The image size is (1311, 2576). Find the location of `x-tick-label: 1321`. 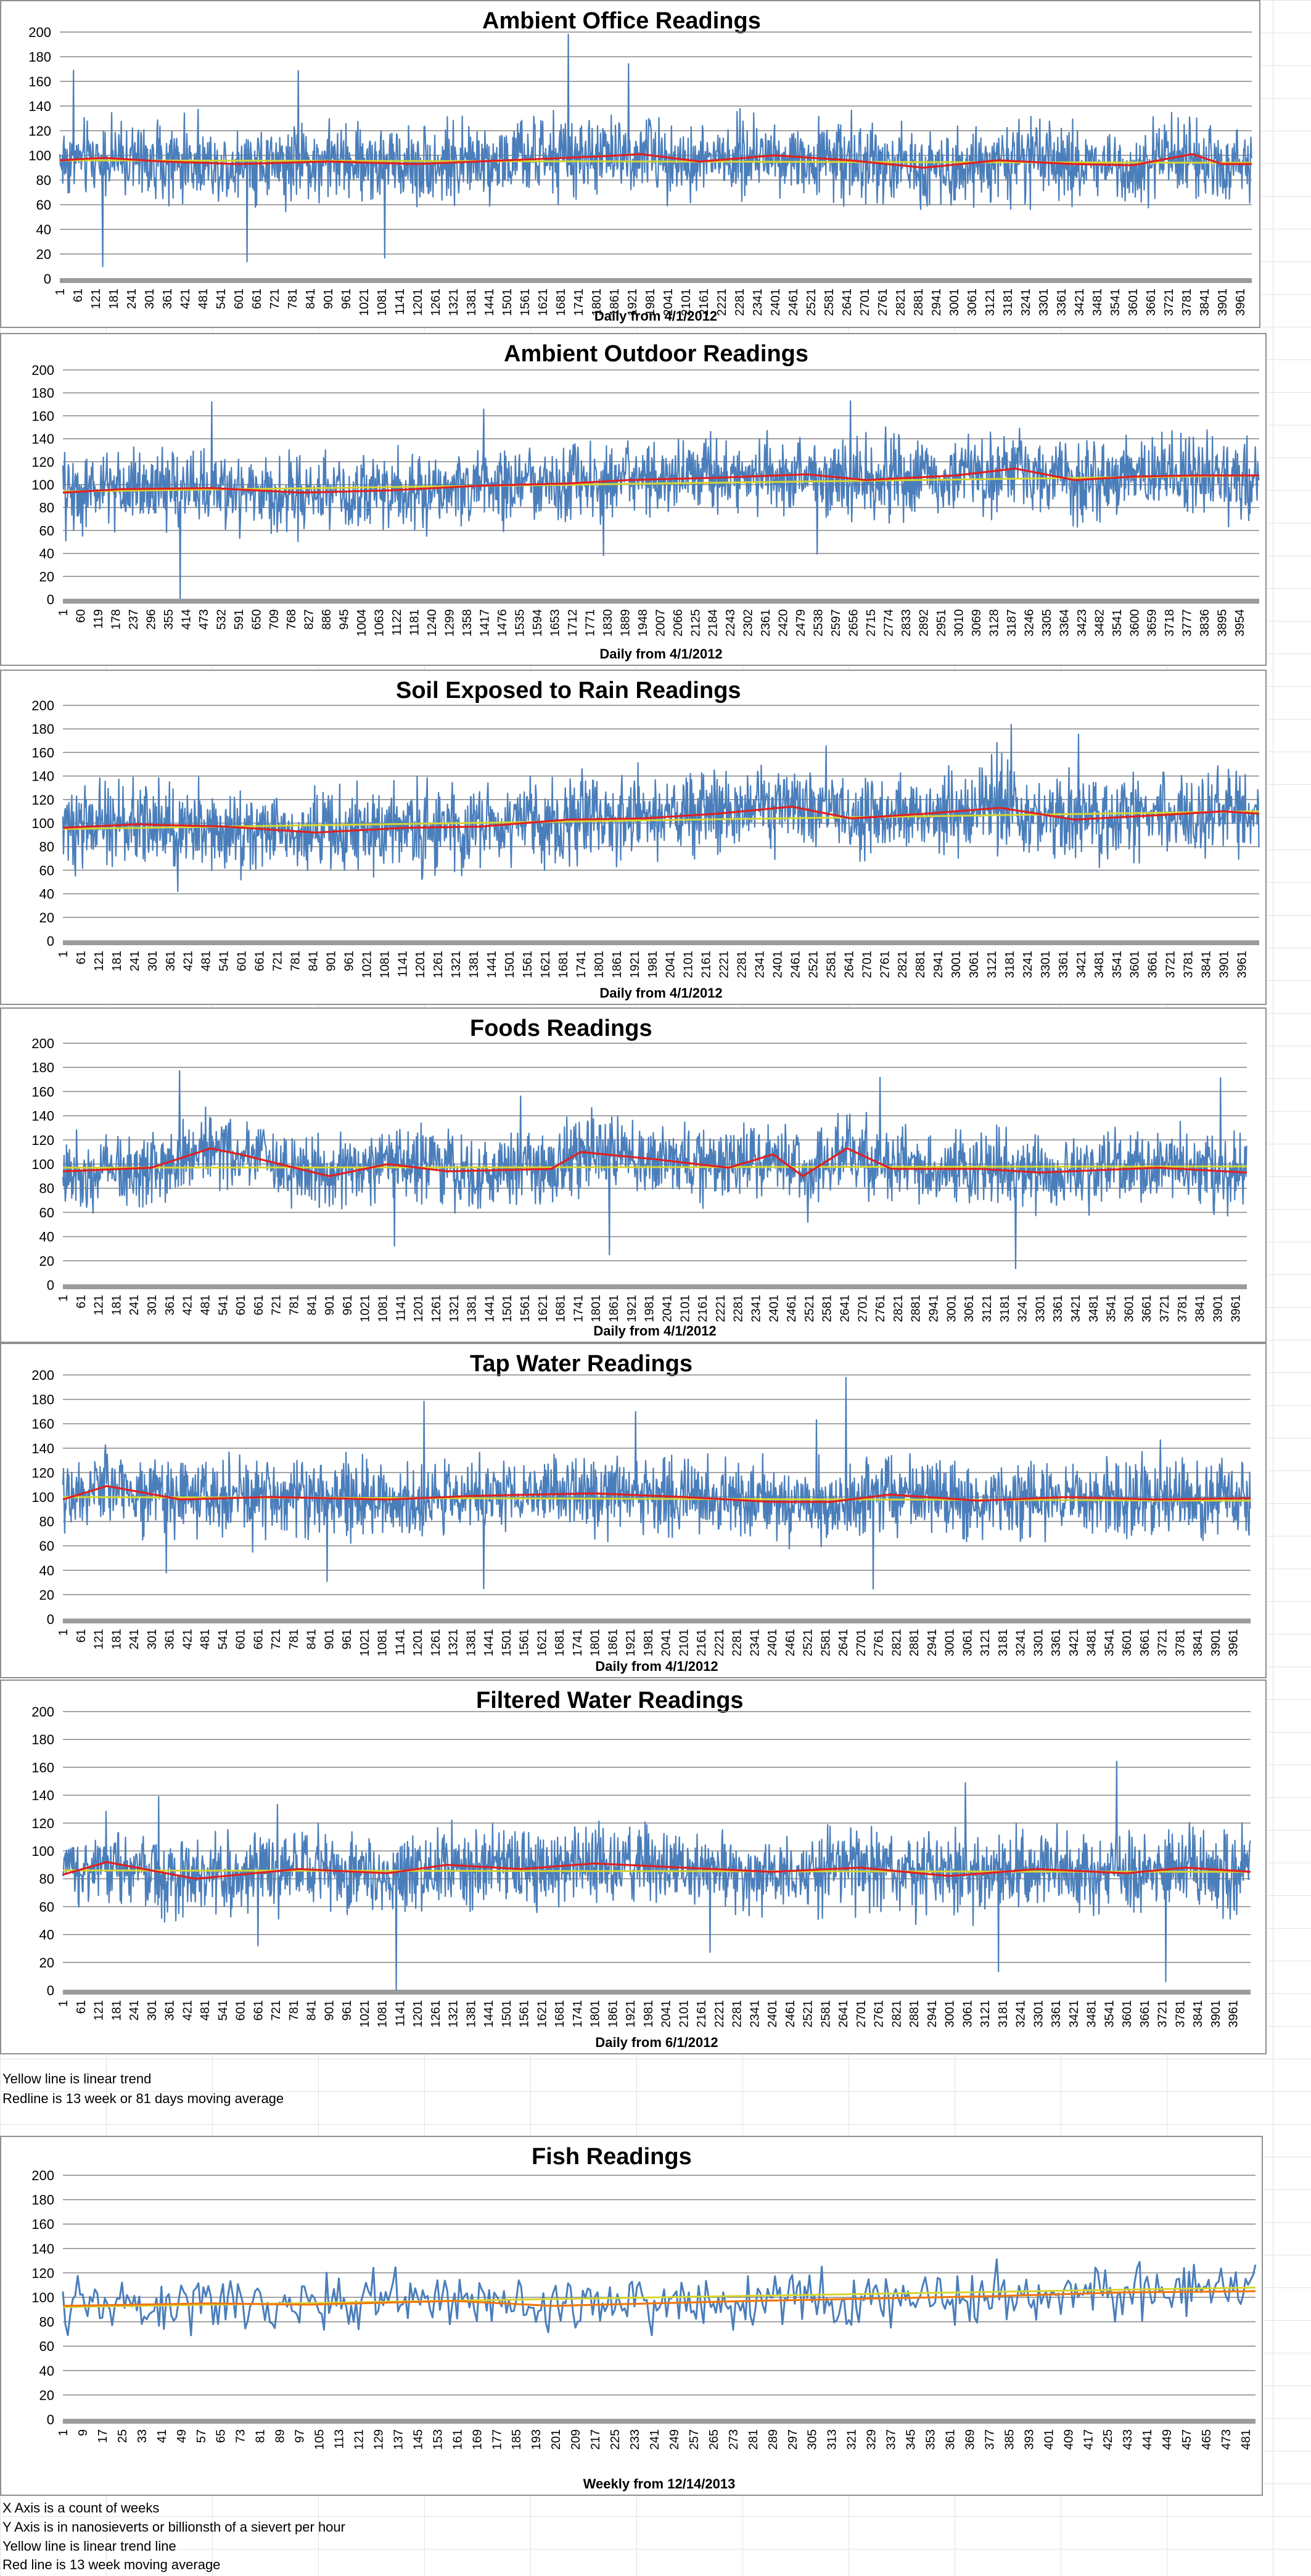

x-tick-label: 1321 is located at coordinates (457, 965).